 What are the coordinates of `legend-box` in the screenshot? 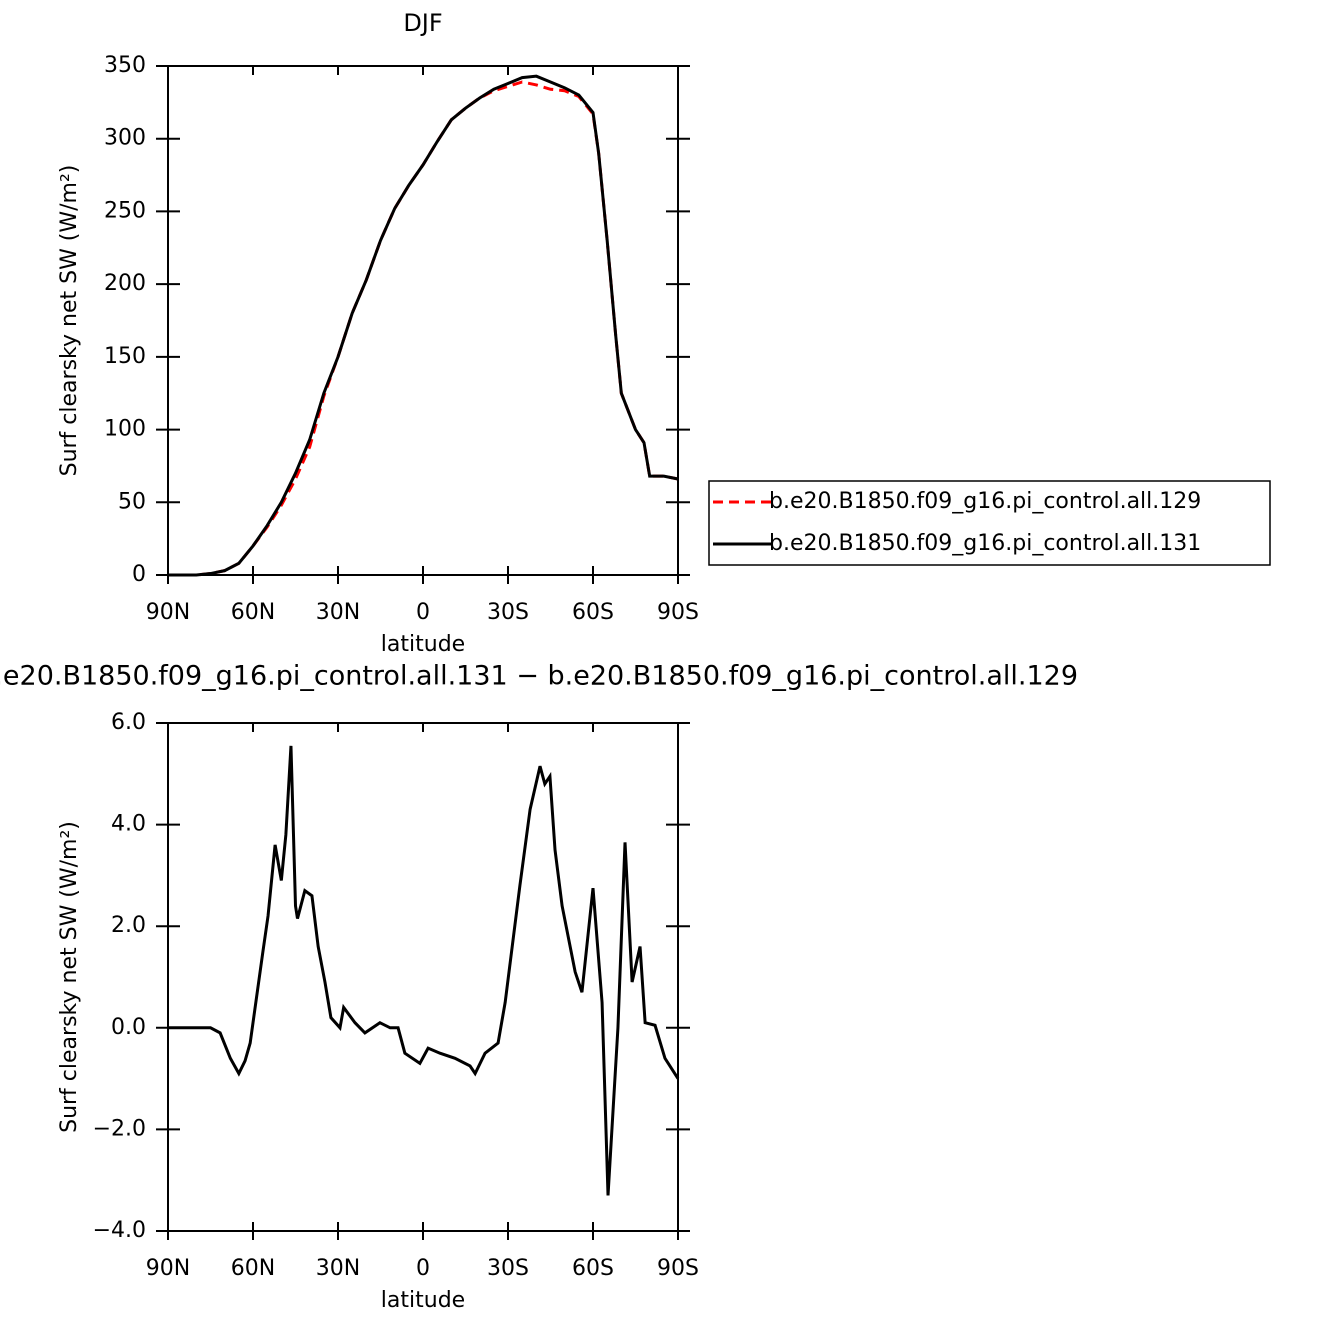 It's located at (989, 523).